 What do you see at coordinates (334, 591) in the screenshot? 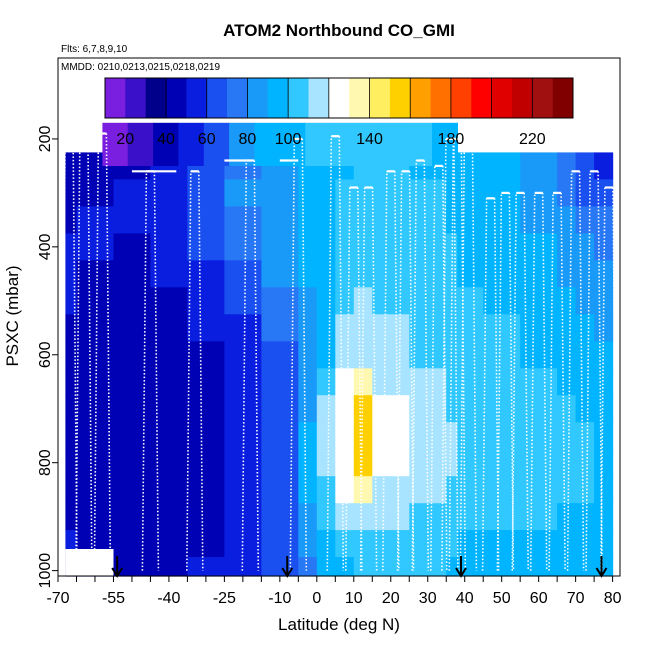
I see `x-axis: -70 -55 -40 -25 -10 0 10 20 30 40 50 60 70 80` at bounding box center [334, 591].